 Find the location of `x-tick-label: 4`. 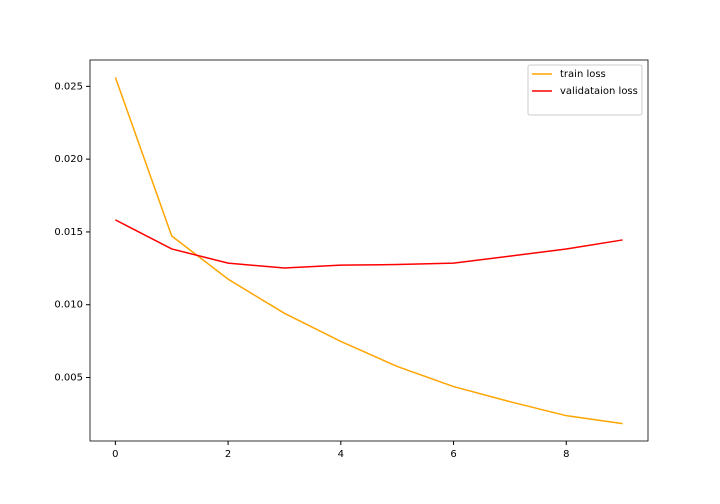

x-tick-label: 4 is located at coordinates (341, 454).